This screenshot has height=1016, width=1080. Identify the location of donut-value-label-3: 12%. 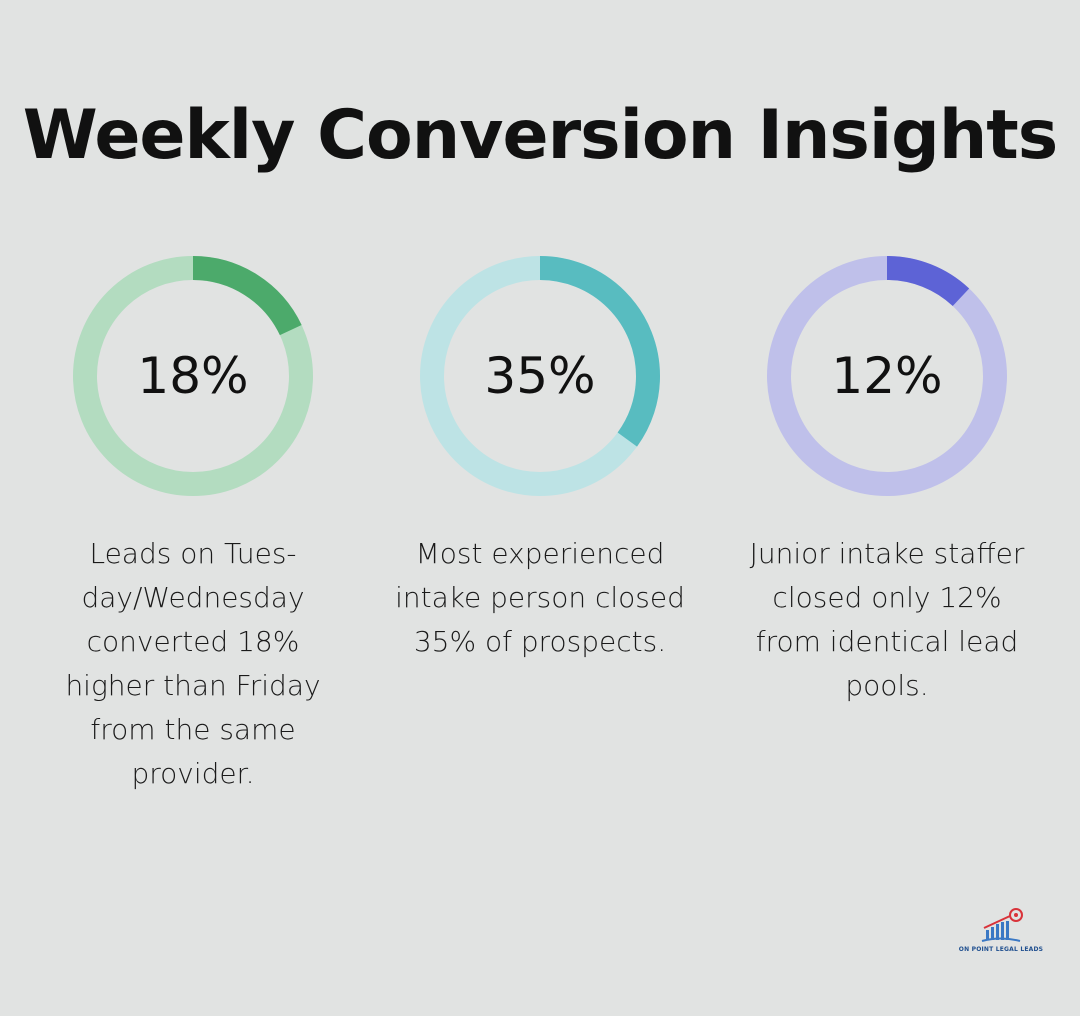
(887, 376).